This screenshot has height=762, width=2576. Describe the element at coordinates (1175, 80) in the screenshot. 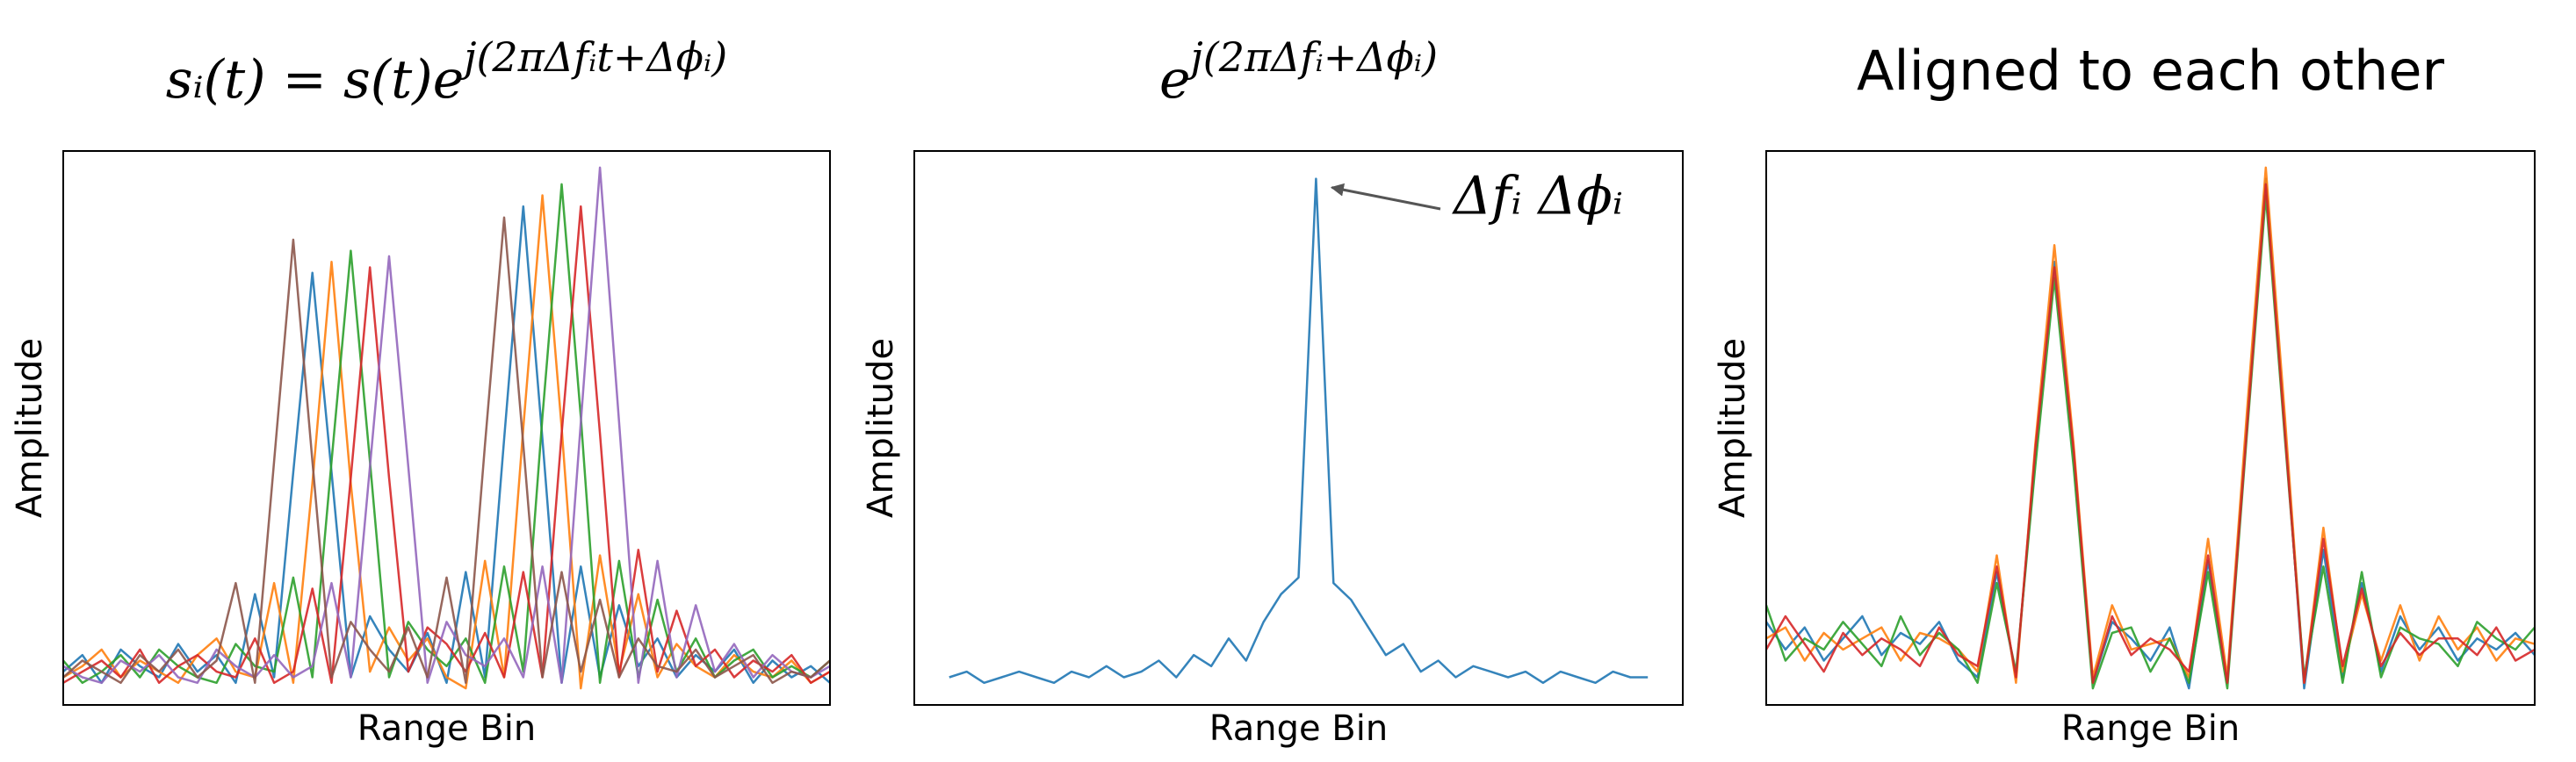

I see `title-base: e` at that location.